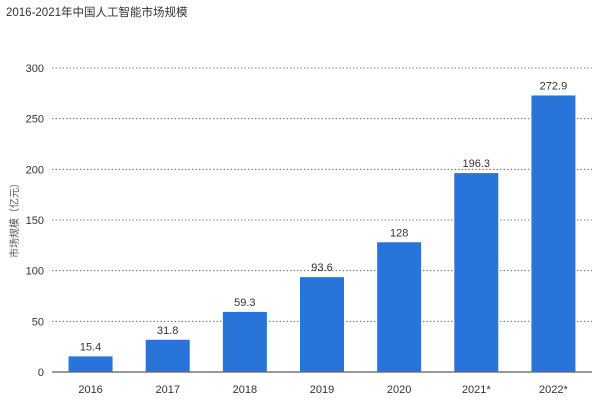 The image size is (600, 400). I want to click on bar-2020, so click(399, 307).